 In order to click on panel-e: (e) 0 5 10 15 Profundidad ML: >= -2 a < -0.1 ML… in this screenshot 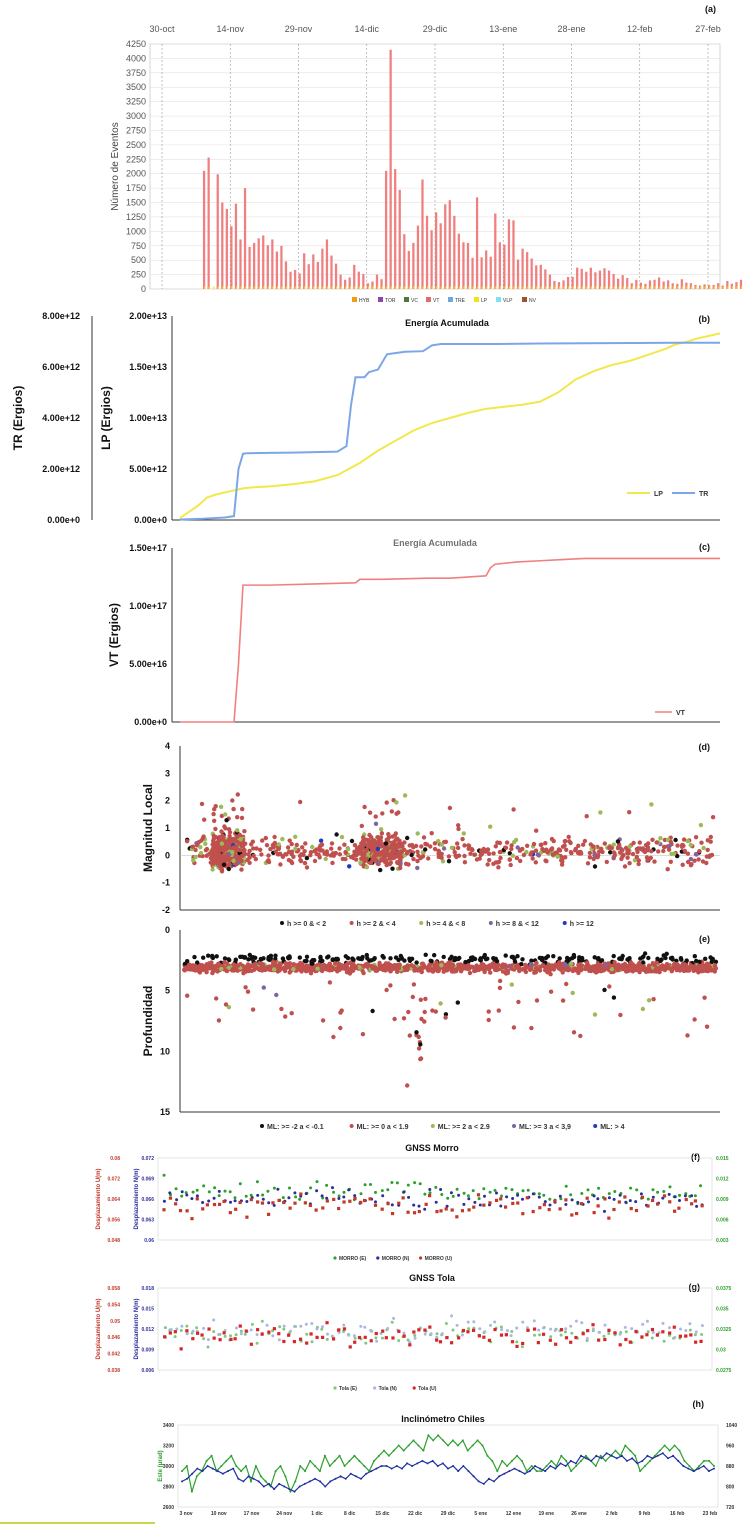, I will do `click(372, 1032)`.